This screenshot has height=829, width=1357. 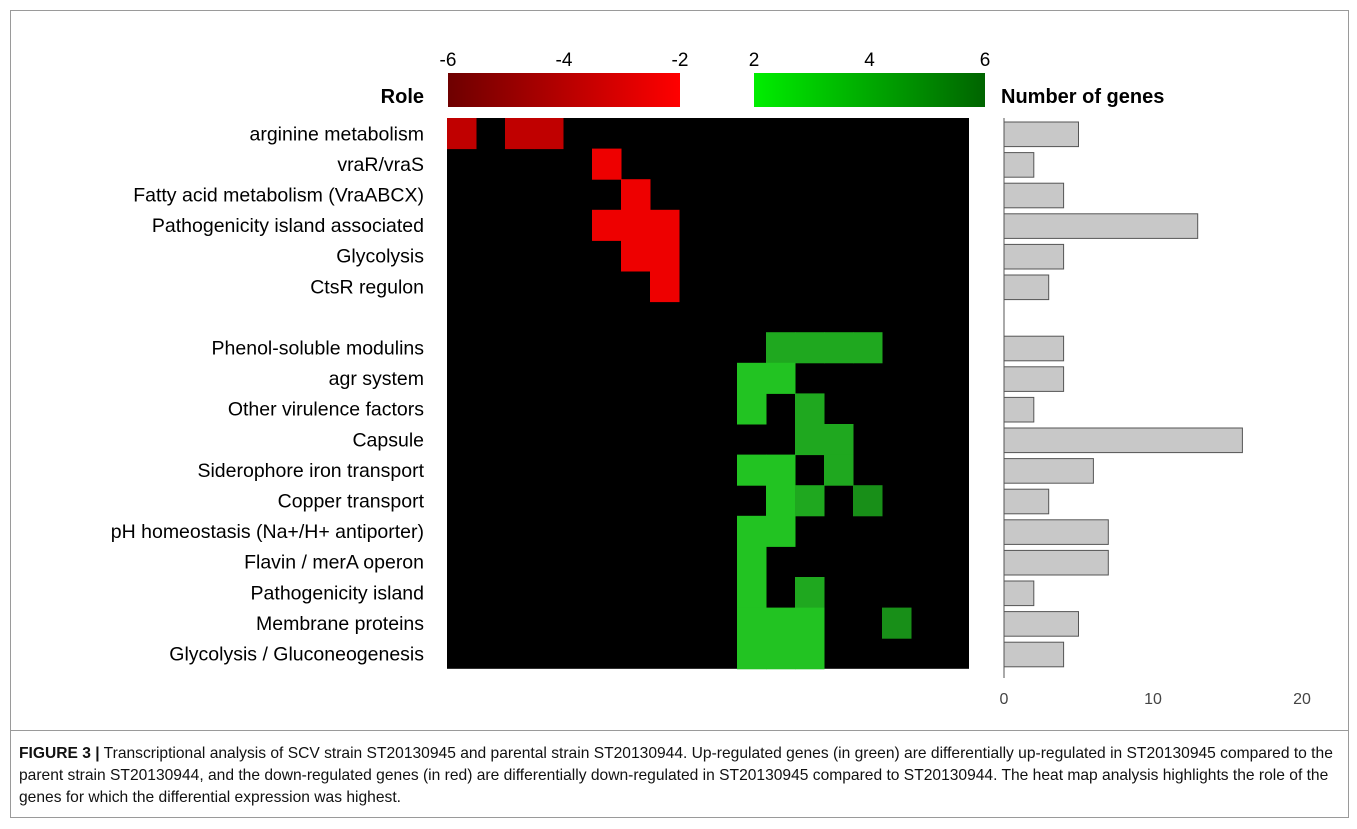 What do you see at coordinates (376, 379) in the screenshot?
I see `heatmap-row-label: agr system` at bounding box center [376, 379].